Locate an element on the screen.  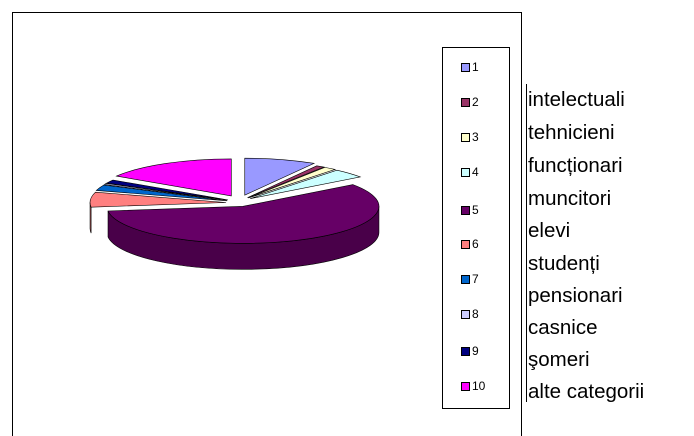
category-label-7: pensionari is located at coordinates (575, 295).